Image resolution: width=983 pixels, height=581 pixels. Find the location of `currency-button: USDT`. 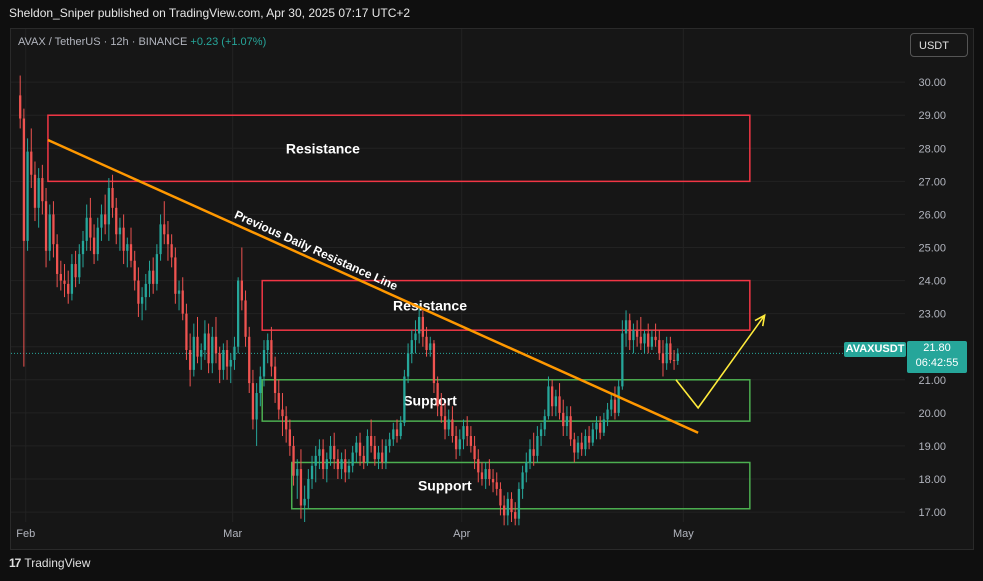

currency-button: USDT is located at coordinates (939, 45).